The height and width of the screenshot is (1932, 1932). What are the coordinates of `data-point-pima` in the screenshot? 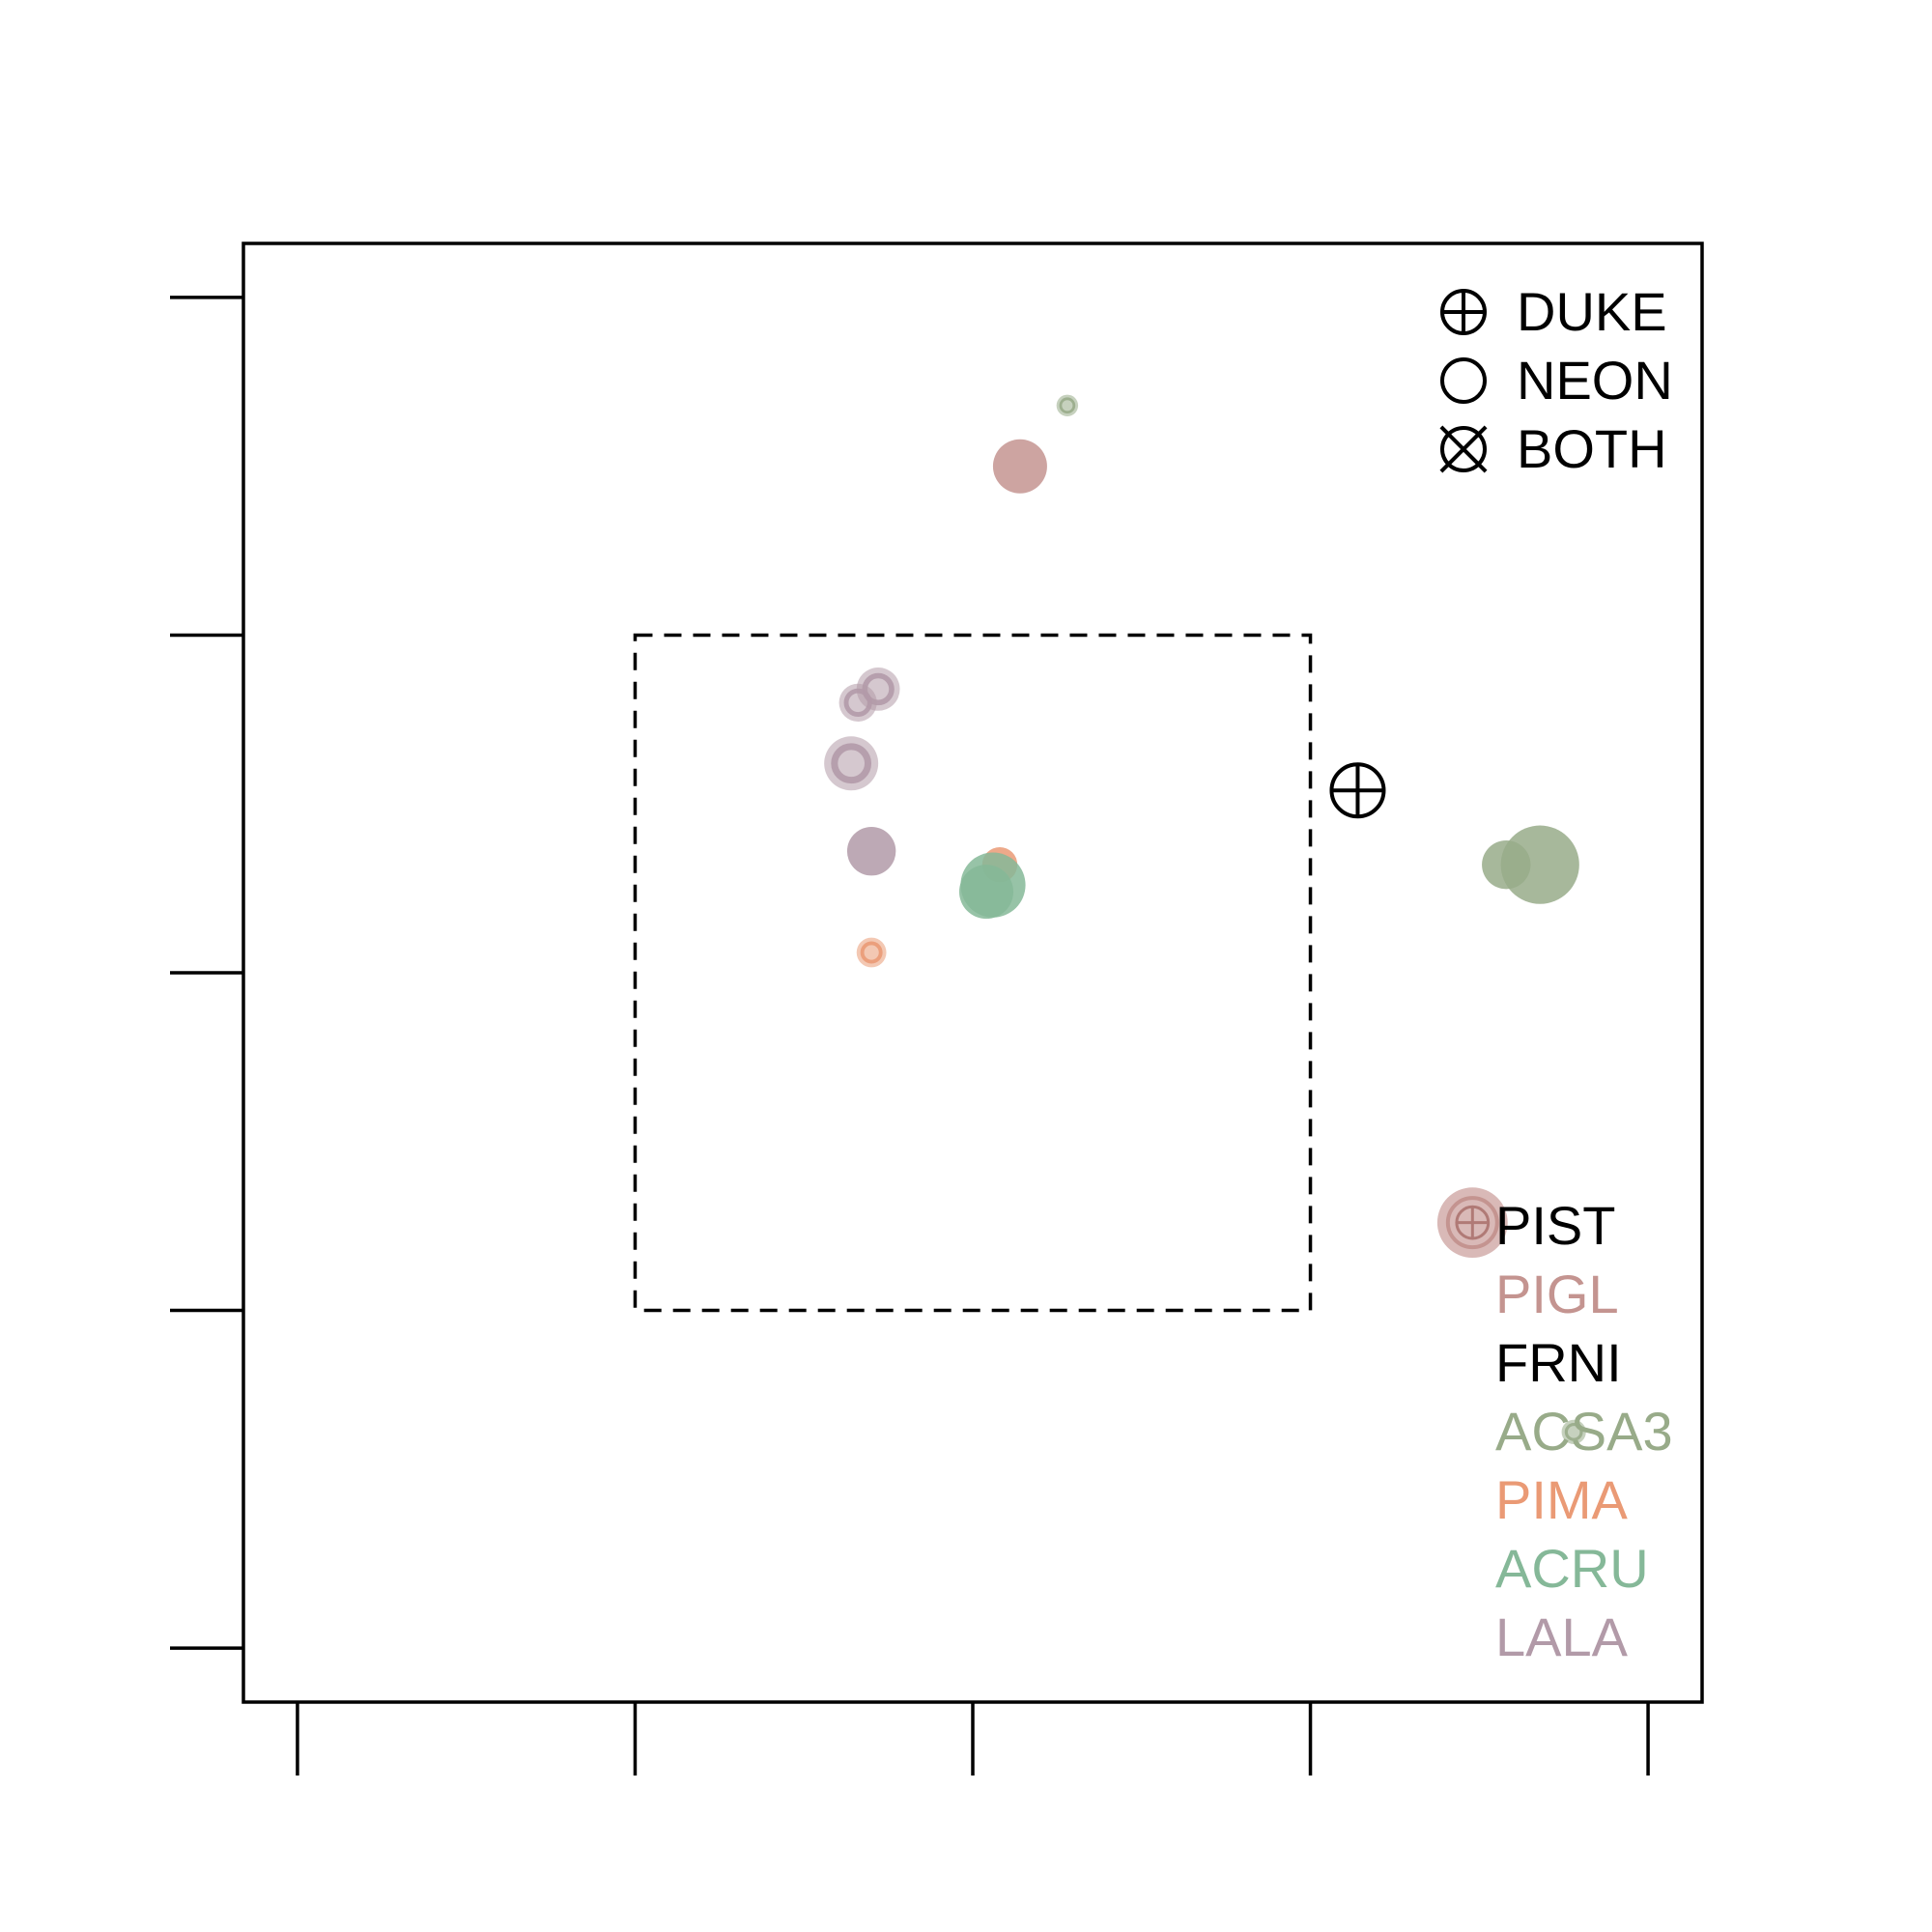 It's located at (871, 952).